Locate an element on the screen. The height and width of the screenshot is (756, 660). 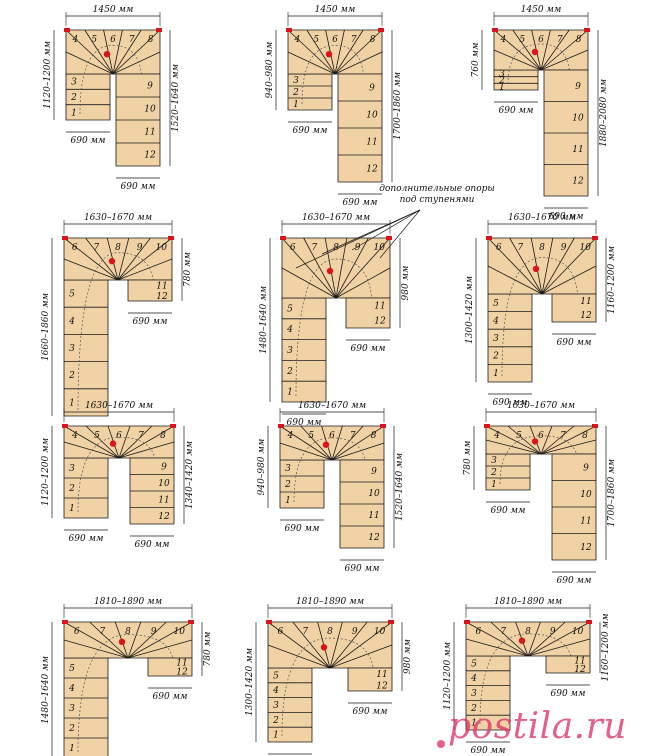
watermark-dot is located at coordinates (441, 744).